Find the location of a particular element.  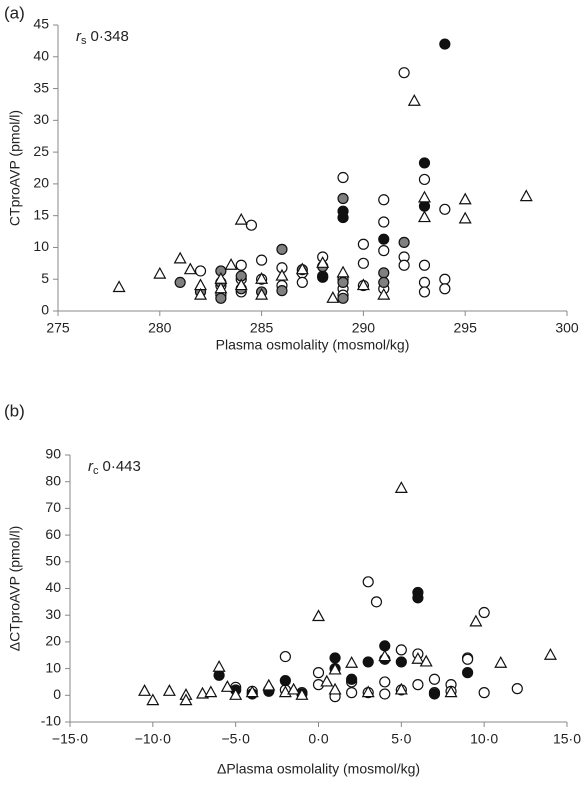

y-tick-label: 70 is located at coordinates (53, 507).